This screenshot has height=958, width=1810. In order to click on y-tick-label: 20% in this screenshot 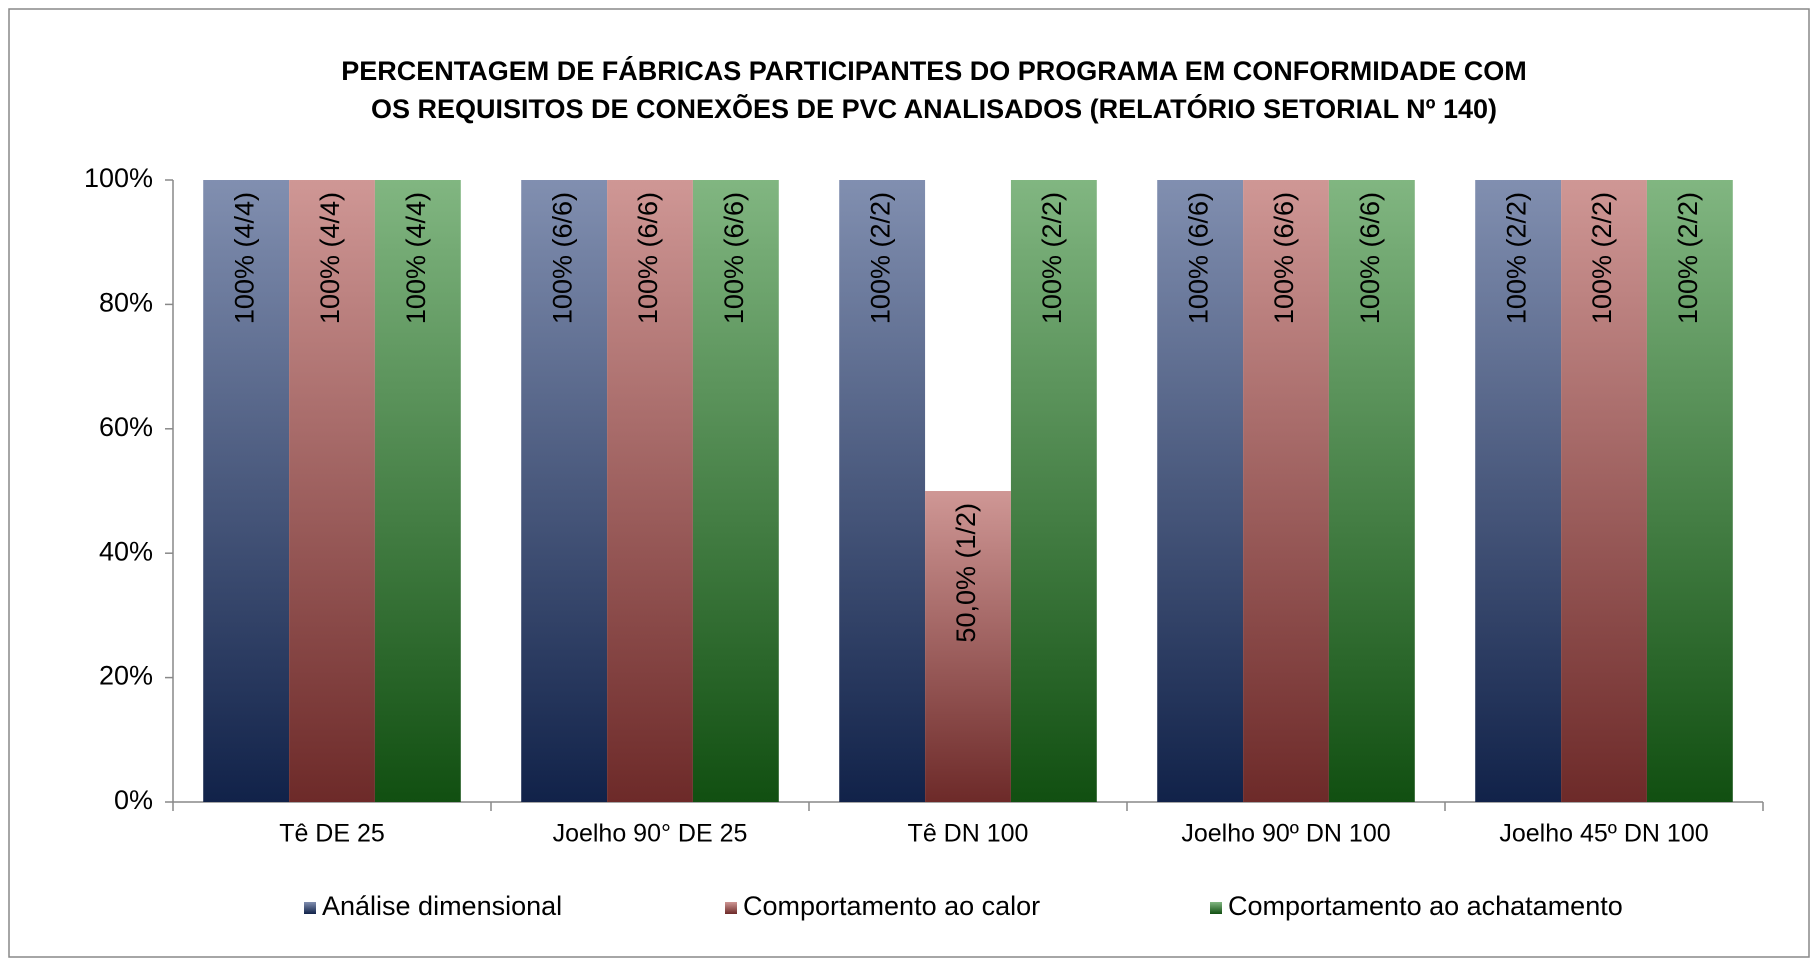, I will do `click(126, 676)`.